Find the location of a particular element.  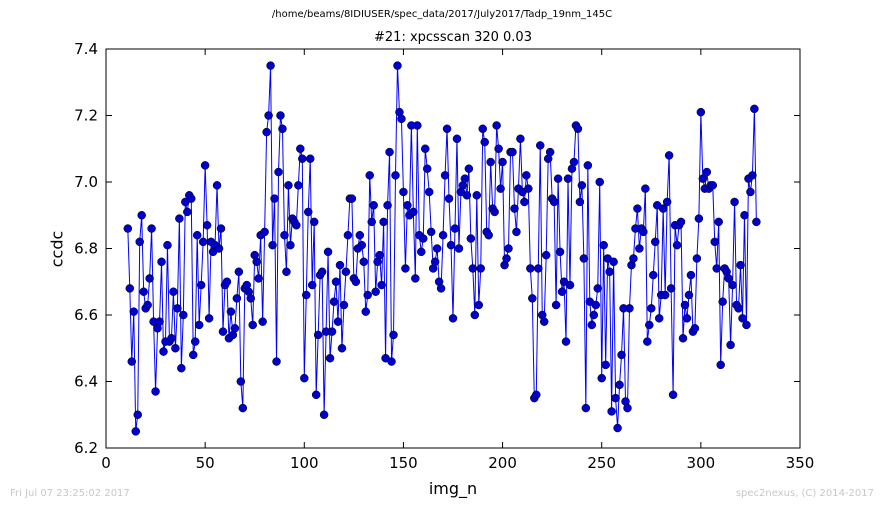

x-tick-label: 200 is located at coordinates (502, 463).